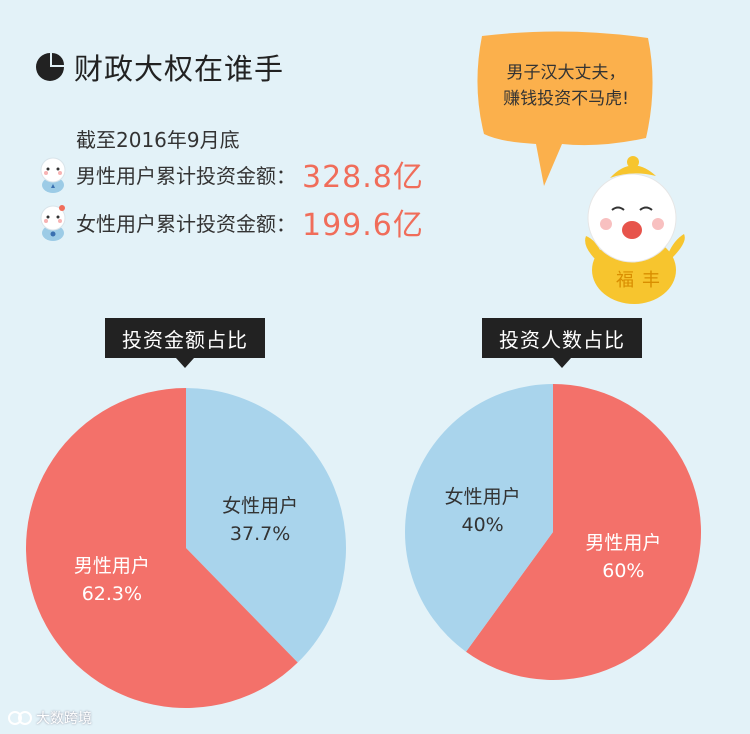 Image resolution: width=750 pixels, height=734 pixels. Describe the element at coordinates (185, 338) in the screenshot. I see `chart-title-amount: 投资金额占比` at that location.